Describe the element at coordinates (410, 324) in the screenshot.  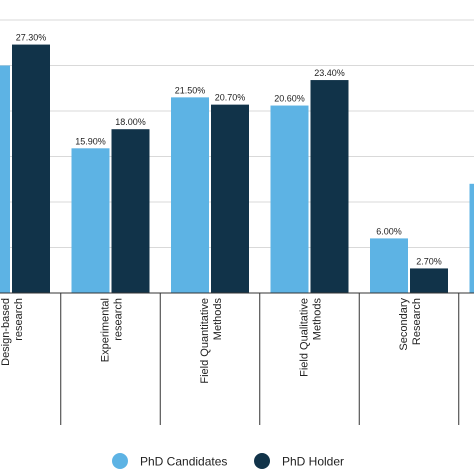
I see `category-label: SecondaryResearch` at that location.